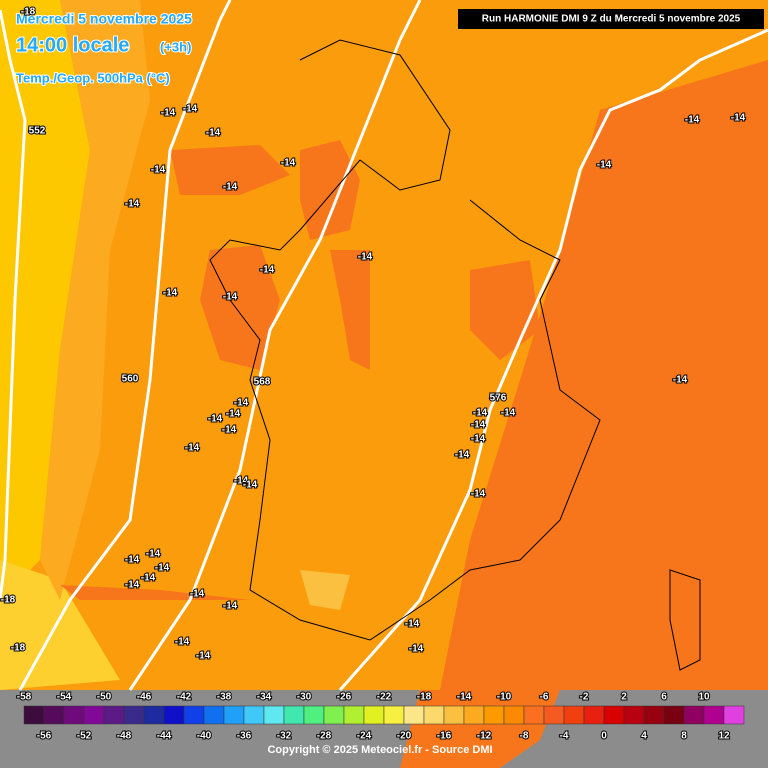 This screenshot has width=768, height=773. I want to click on date: Mercredi 5 novembre 2025, so click(104, 19).